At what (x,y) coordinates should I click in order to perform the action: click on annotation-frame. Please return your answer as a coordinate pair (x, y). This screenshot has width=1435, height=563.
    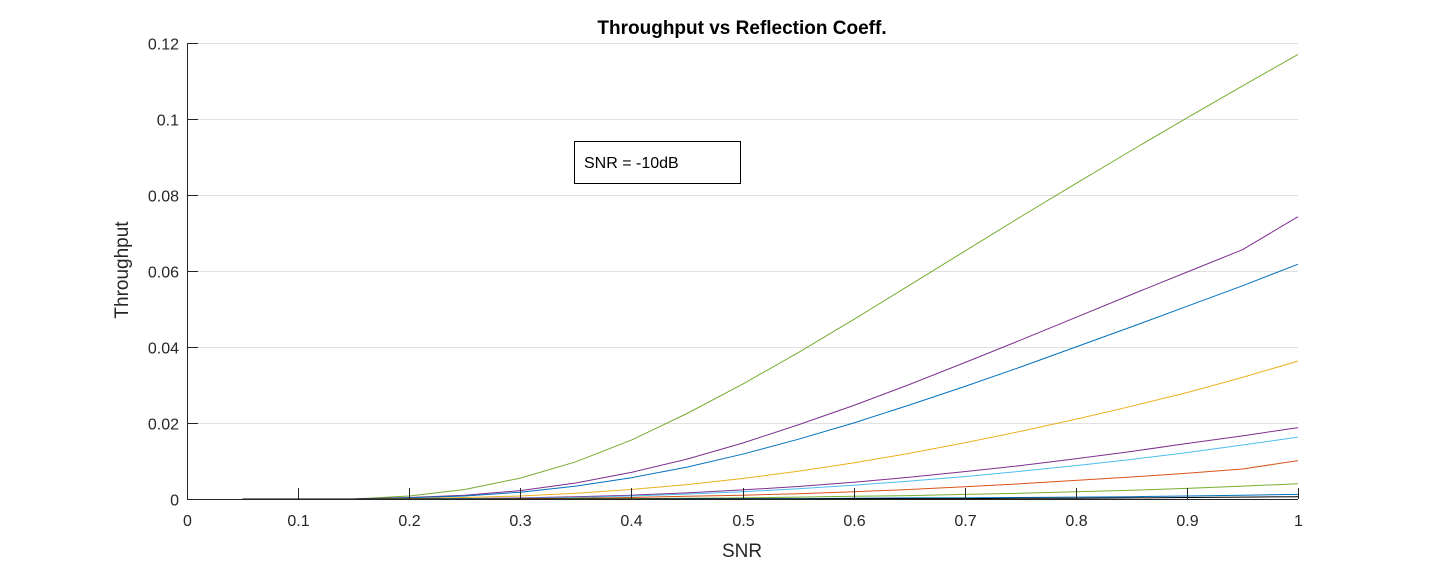
    Looking at the image, I should click on (657, 162).